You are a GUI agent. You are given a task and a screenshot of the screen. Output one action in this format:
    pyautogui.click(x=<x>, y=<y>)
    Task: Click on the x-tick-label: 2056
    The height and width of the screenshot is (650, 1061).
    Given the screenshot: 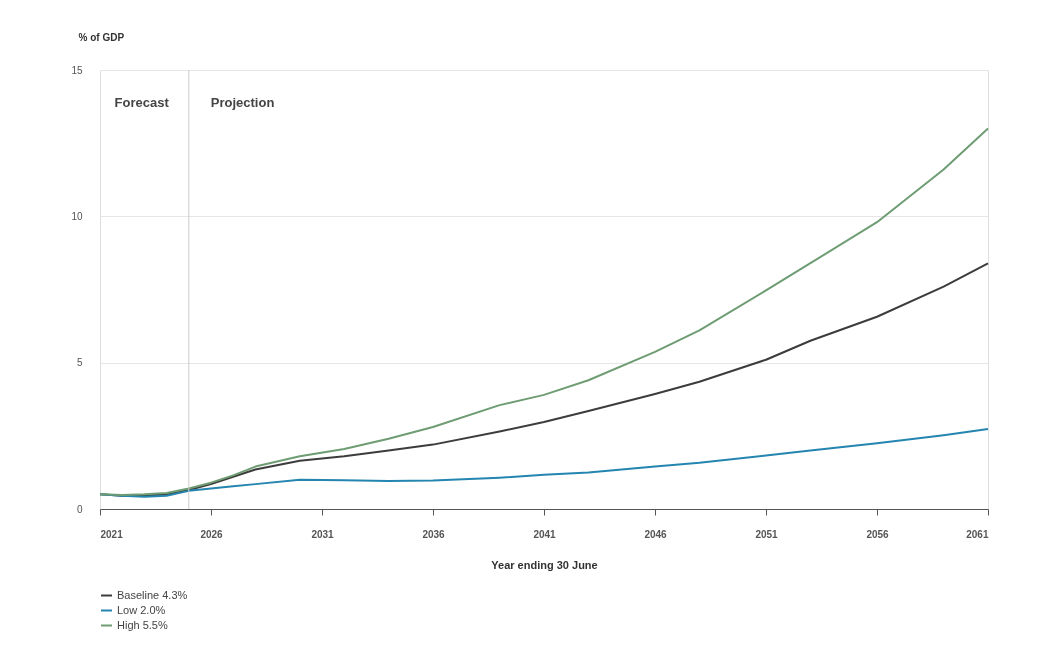 What is the action you would take?
    pyautogui.click(x=878, y=534)
    